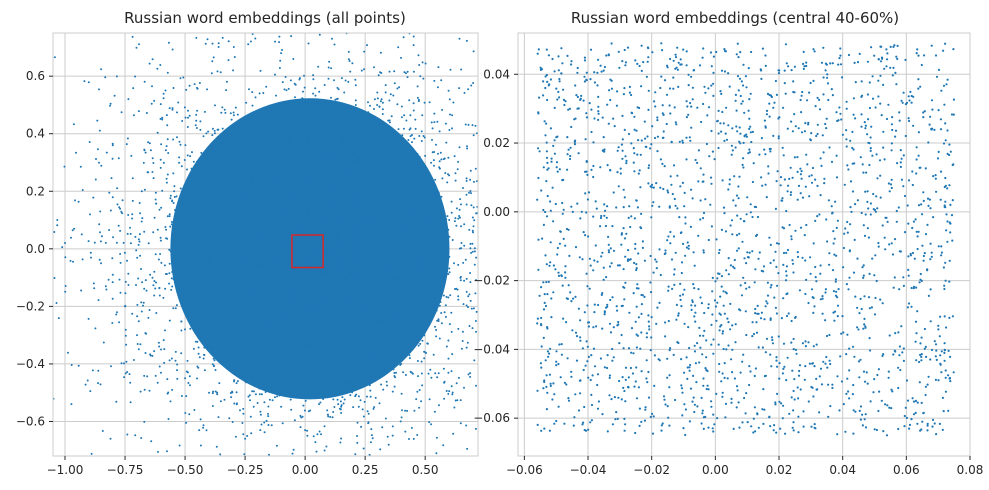  I want to click on y-tick-label: −0.4, so click(30, 364).